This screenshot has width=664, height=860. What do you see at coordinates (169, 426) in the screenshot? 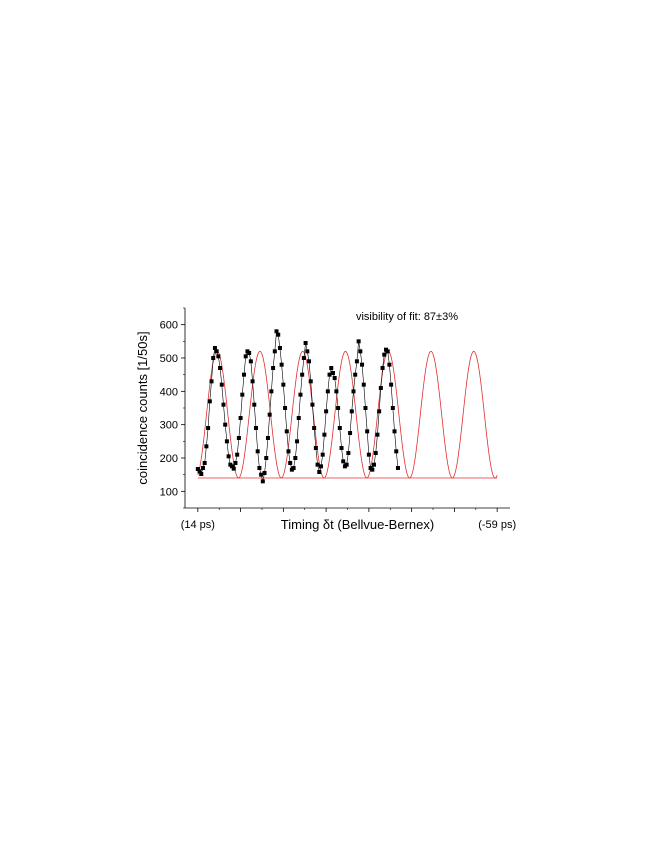
I see `y-tick-label: 300` at bounding box center [169, 426].